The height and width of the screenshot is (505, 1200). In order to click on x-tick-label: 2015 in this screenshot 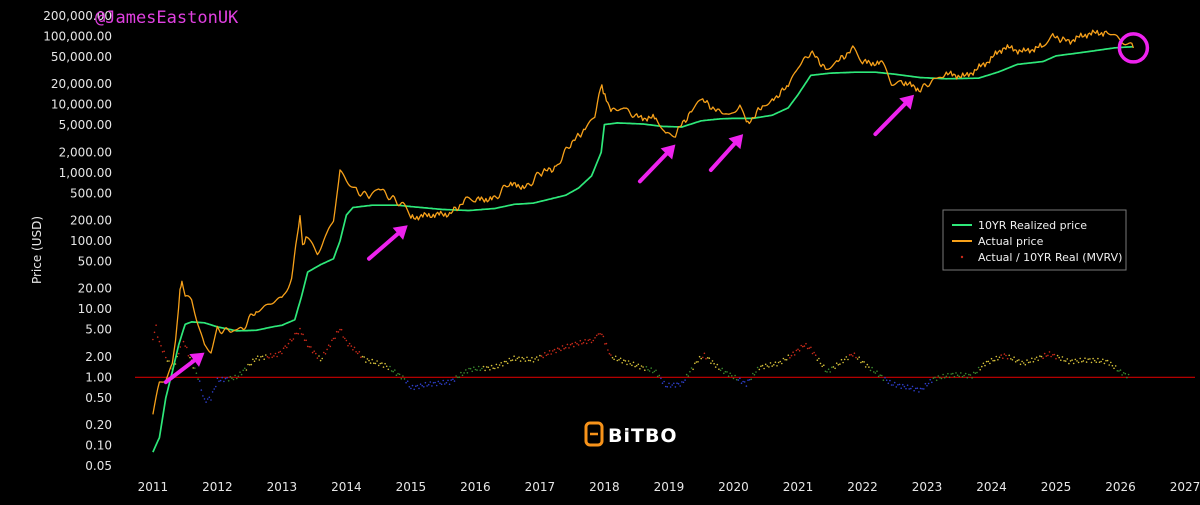, I will do `click(411, 487)`.